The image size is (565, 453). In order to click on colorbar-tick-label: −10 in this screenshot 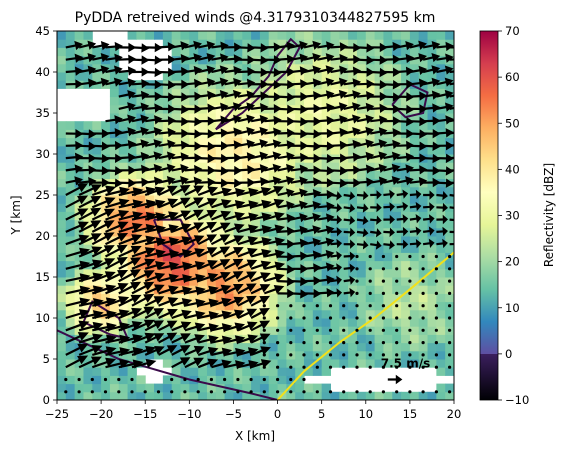, I will do `click(517, 400)`.